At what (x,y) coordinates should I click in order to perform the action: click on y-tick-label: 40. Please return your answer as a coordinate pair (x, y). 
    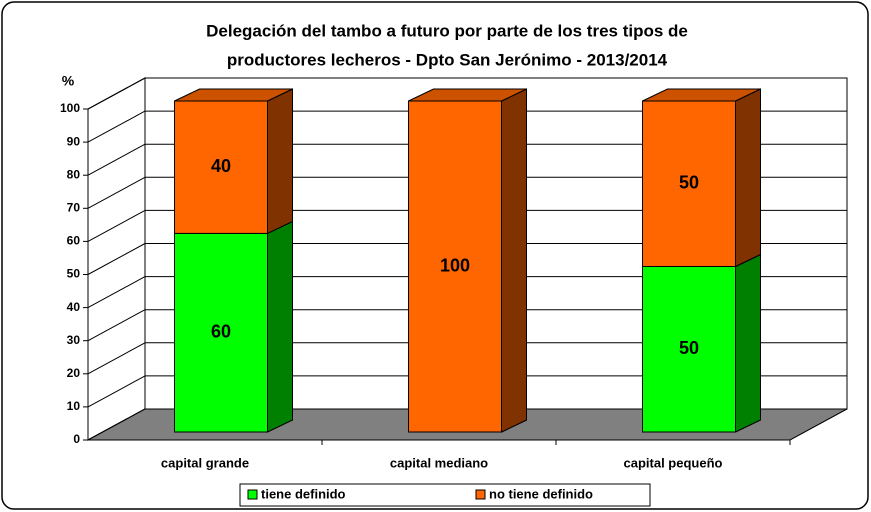
    Looking at the image, I should click on (74, 307).